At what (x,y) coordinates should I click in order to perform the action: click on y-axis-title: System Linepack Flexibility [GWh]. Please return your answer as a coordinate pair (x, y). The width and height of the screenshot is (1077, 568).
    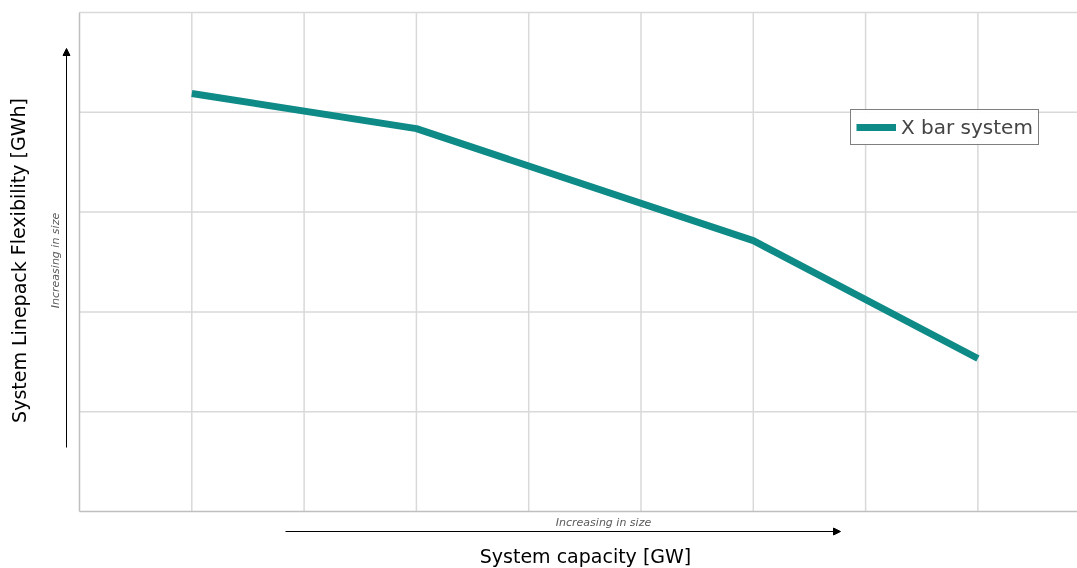
    Looking at the image, I should click on (18, 260).